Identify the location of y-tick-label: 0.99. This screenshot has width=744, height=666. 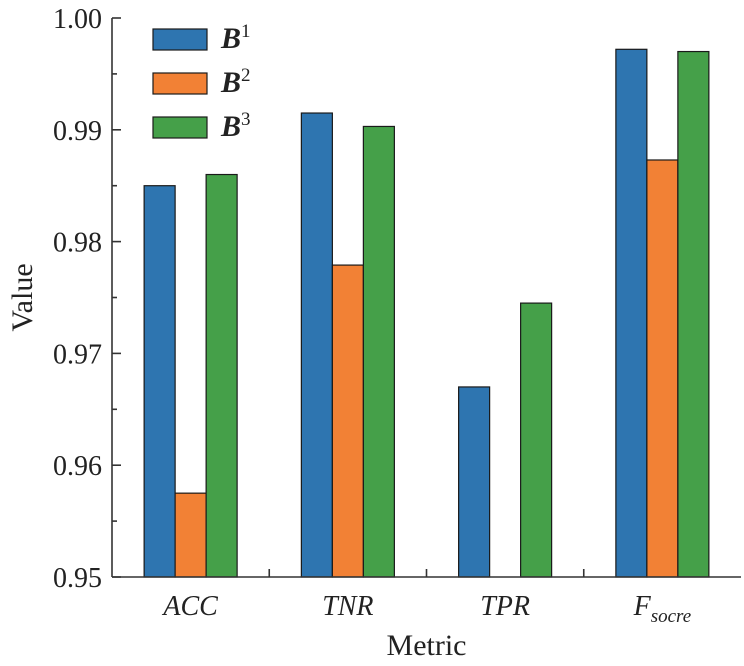
(77, 131).